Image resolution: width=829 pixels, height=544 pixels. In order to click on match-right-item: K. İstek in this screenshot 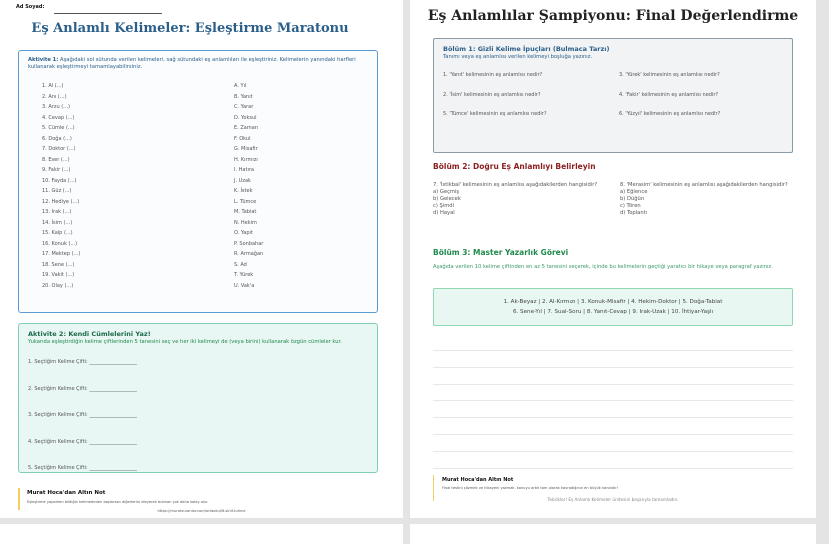, I will do `click(243, 191)`.